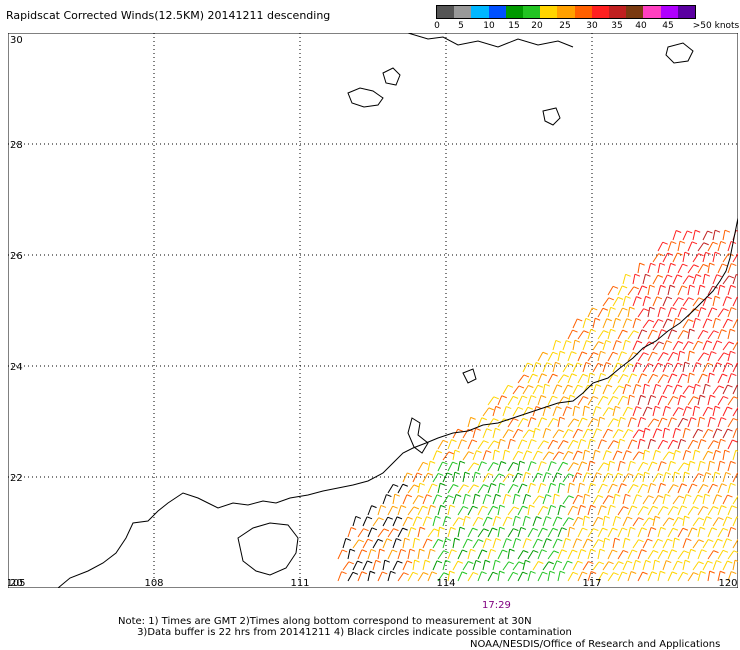  Describe the element at coordinates (641, 26) in the screenshot. I see `legend-label: 40` at that location.